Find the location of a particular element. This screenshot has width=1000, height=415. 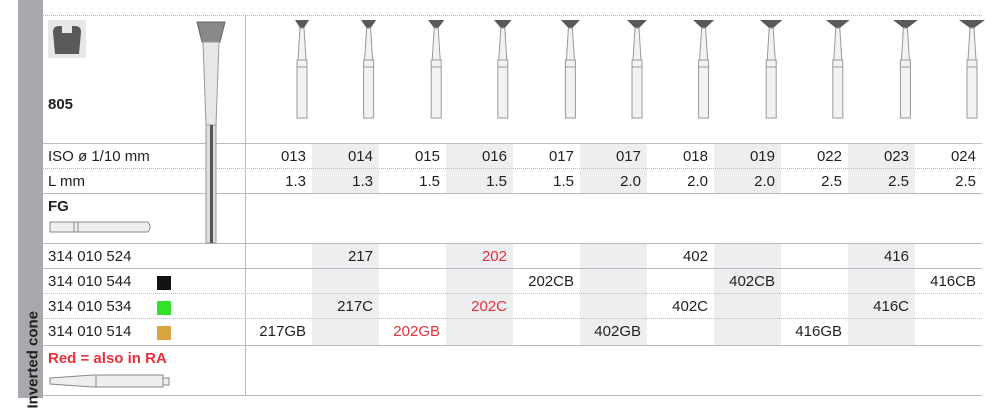

iso-value: 015 is located at coordinates (427, 156).